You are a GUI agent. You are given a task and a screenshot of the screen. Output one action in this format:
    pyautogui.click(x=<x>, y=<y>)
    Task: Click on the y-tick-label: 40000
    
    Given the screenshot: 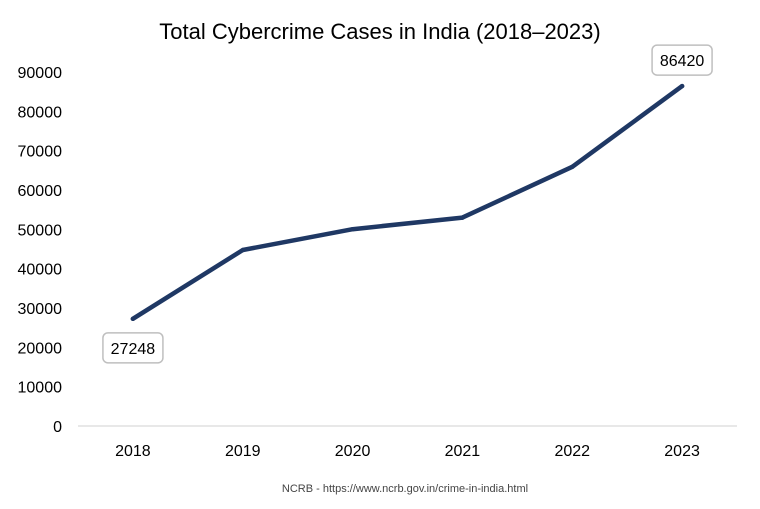 What is the action you would take?
    pyautogui.click(x=40, y=270)
    